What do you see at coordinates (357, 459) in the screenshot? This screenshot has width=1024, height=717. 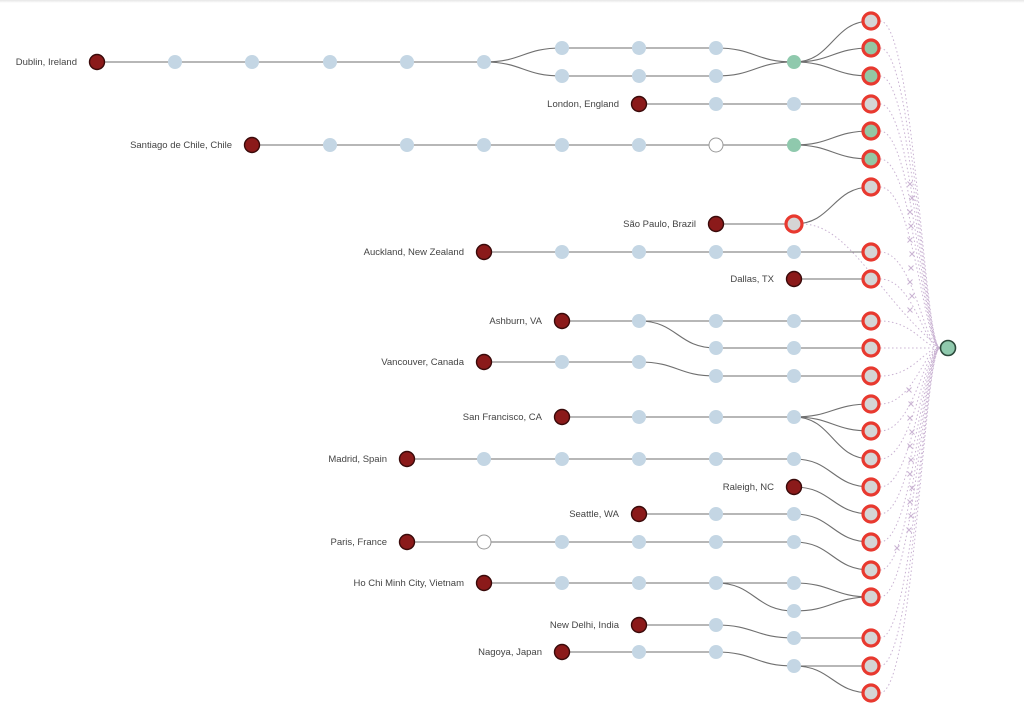 I see `origin-label: Madrid, Spain` at bounding box center [357, 459].